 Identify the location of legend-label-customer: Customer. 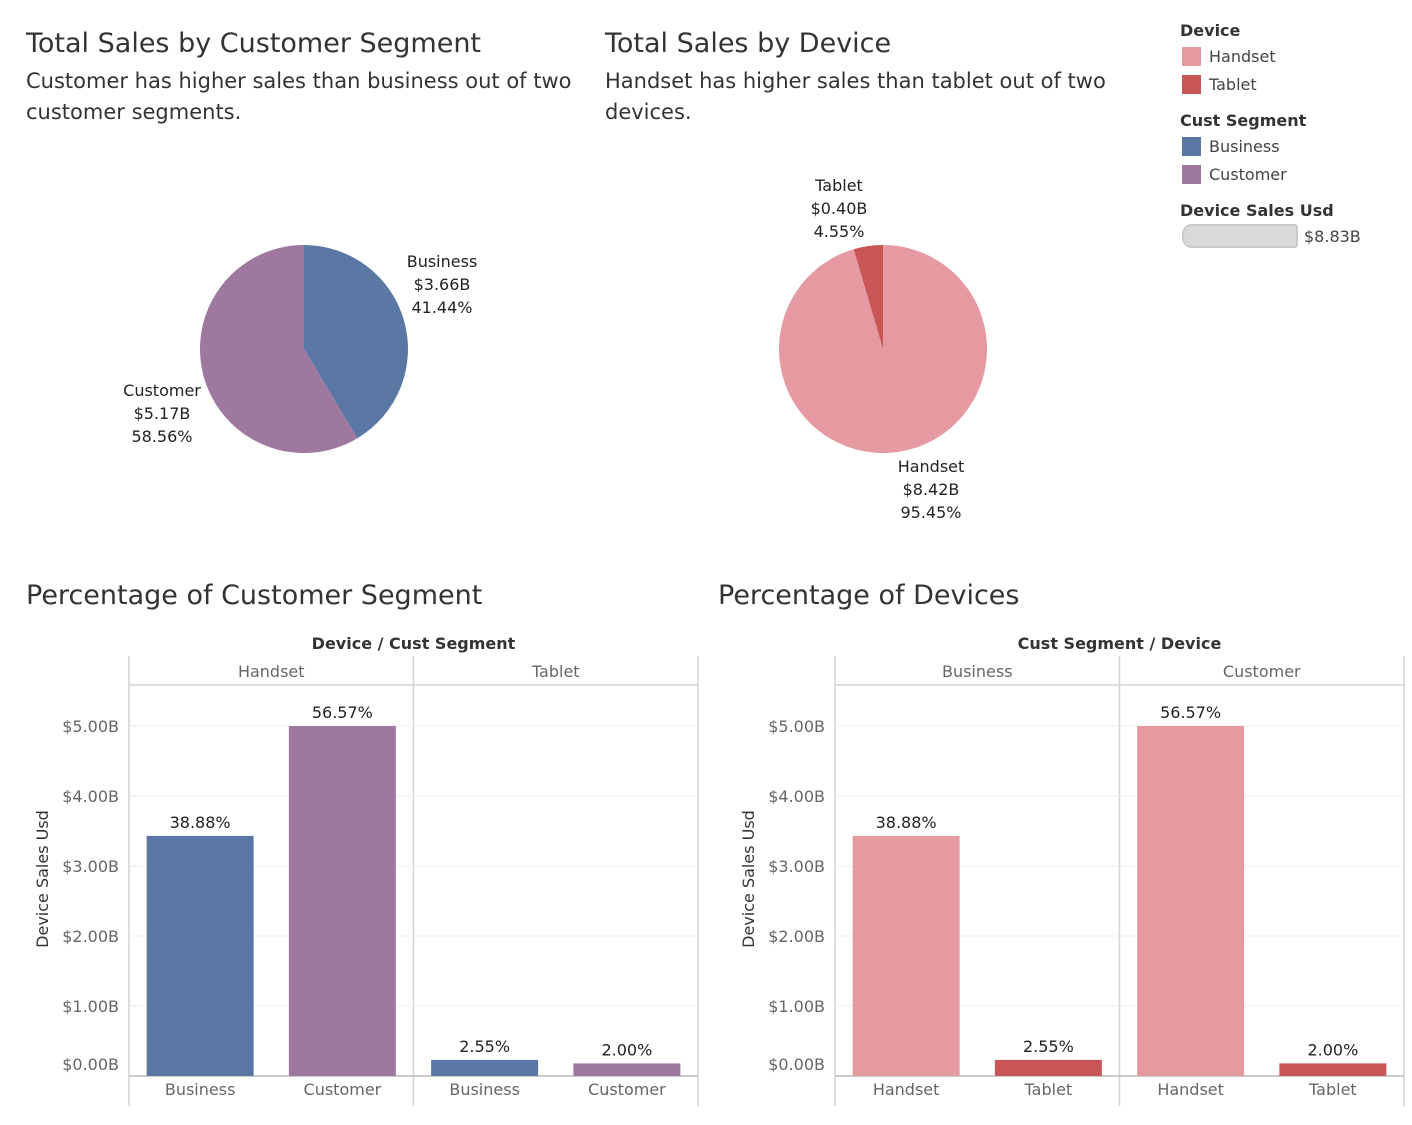
(1248, 174).